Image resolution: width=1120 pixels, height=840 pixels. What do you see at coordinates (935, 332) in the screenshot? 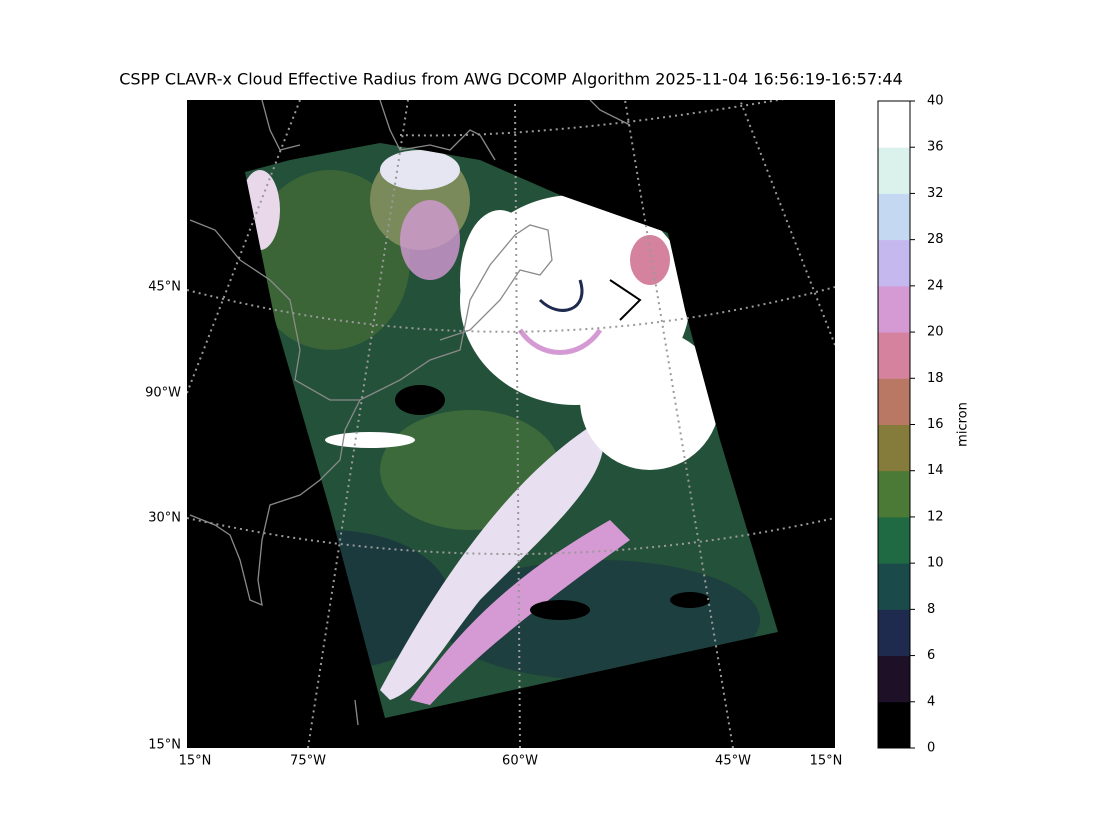
I see `colorbar-tick-label: 20` at bounding box center [935, 332].